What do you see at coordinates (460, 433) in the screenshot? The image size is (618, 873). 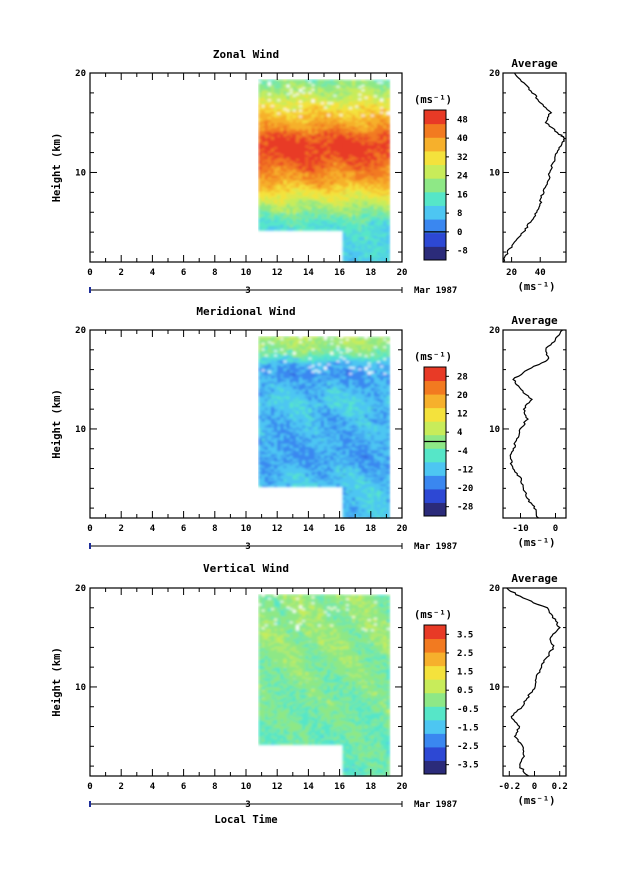 I see `colorbar-tick-label: 4` at bounding box center [460, 433].